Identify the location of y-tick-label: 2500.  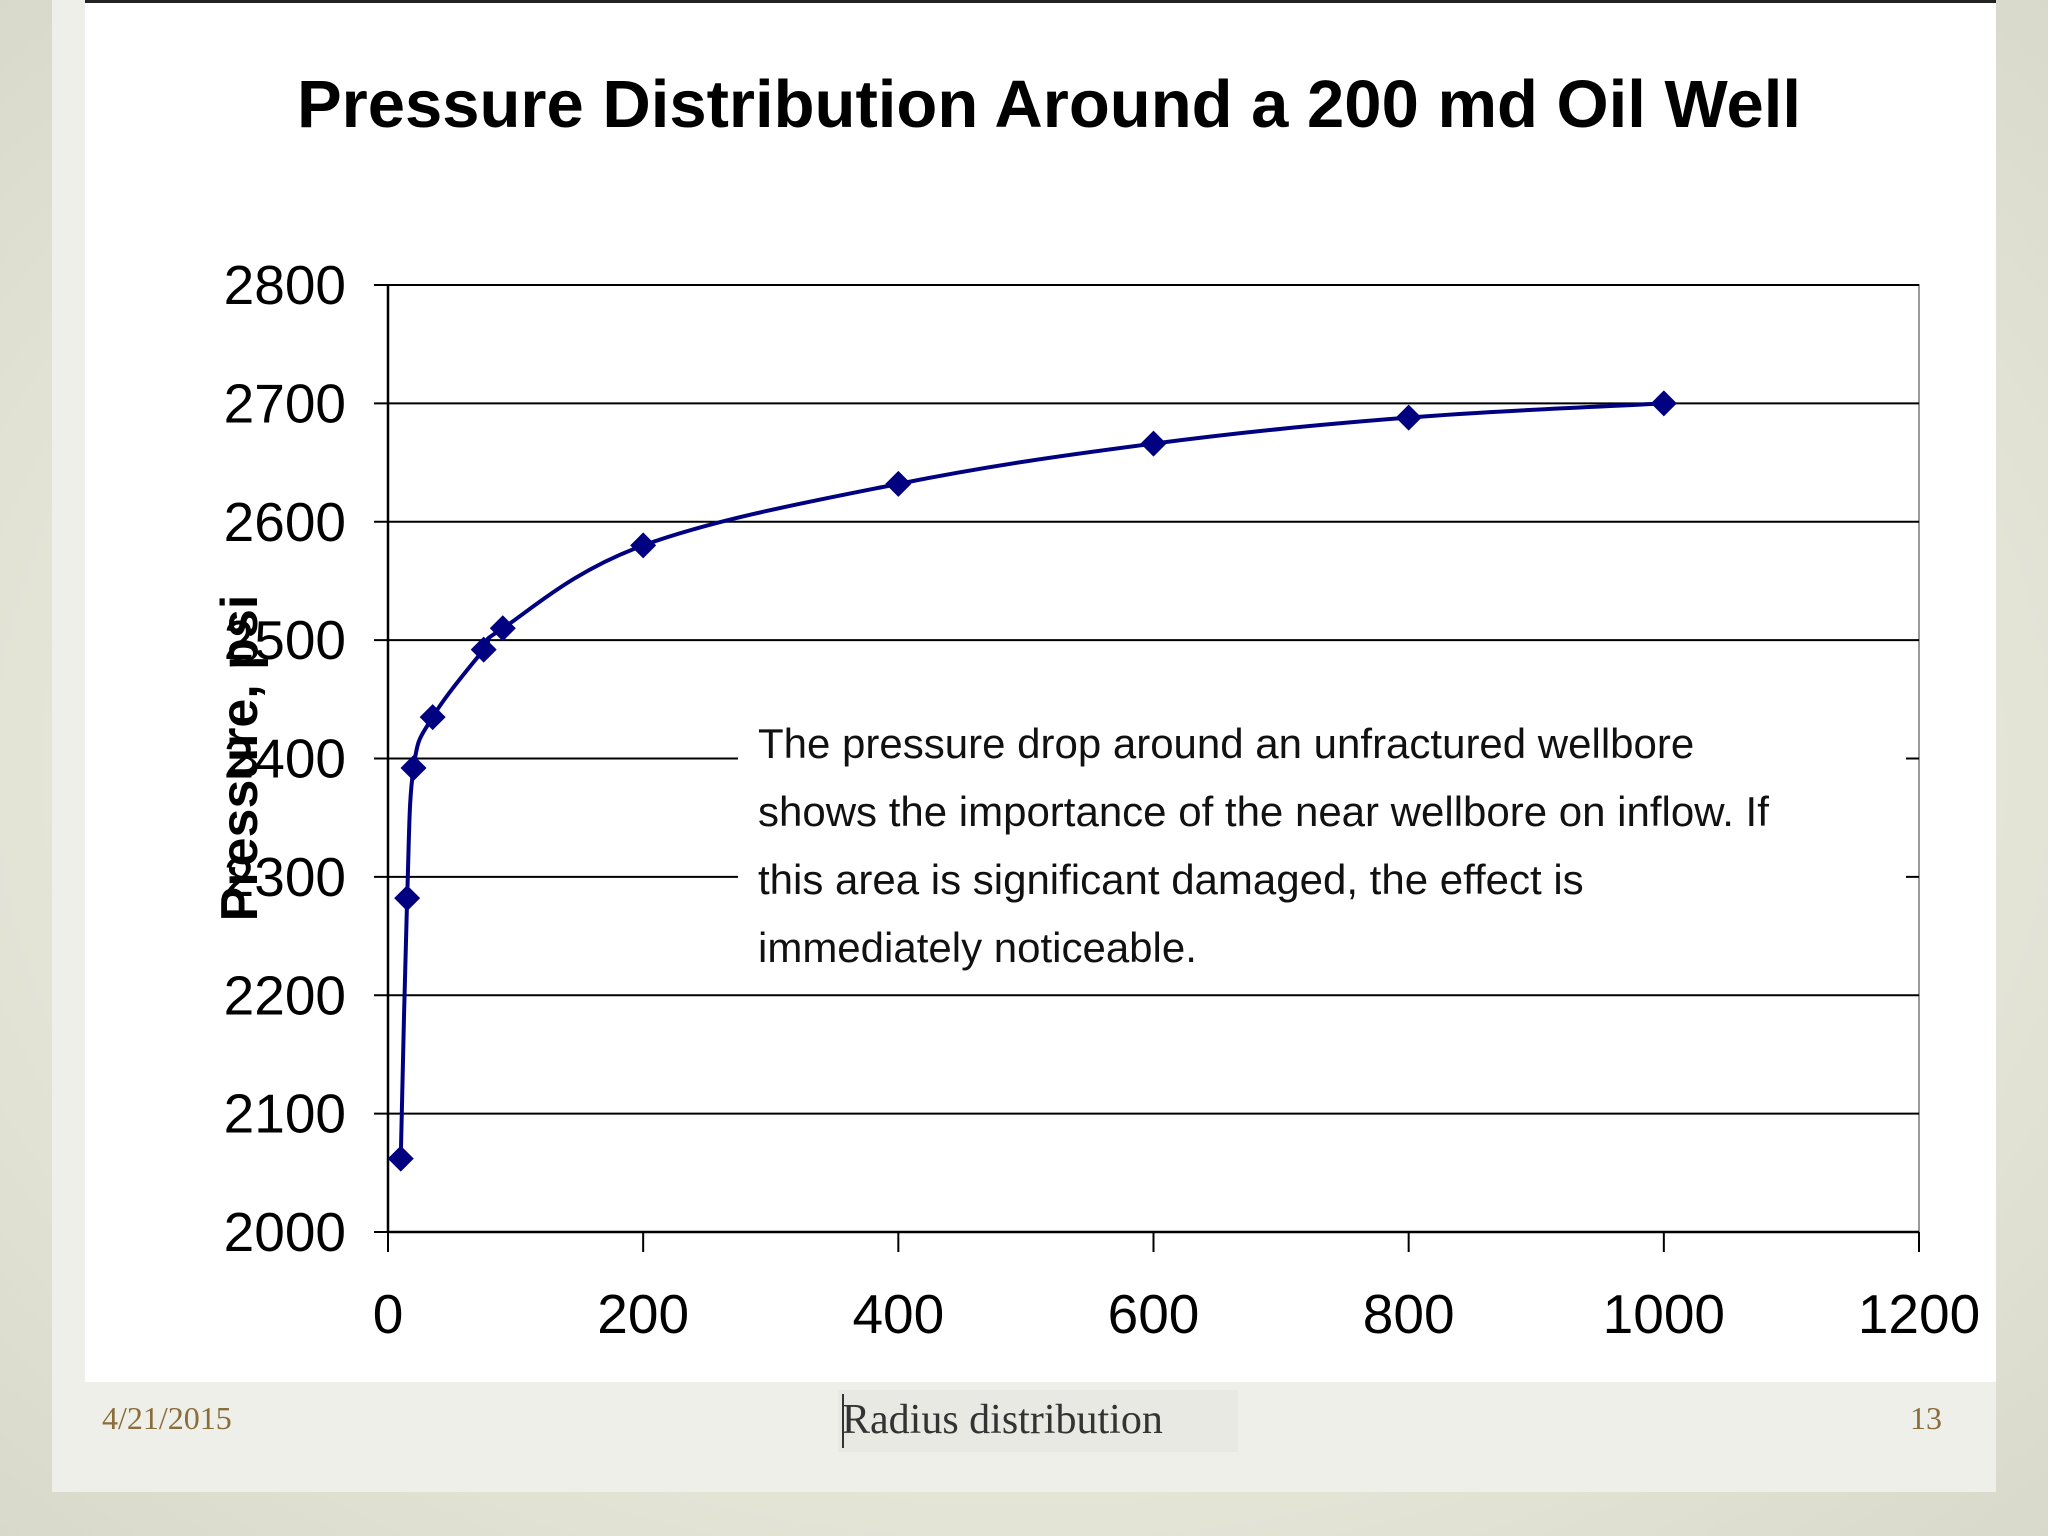
(285, 640).